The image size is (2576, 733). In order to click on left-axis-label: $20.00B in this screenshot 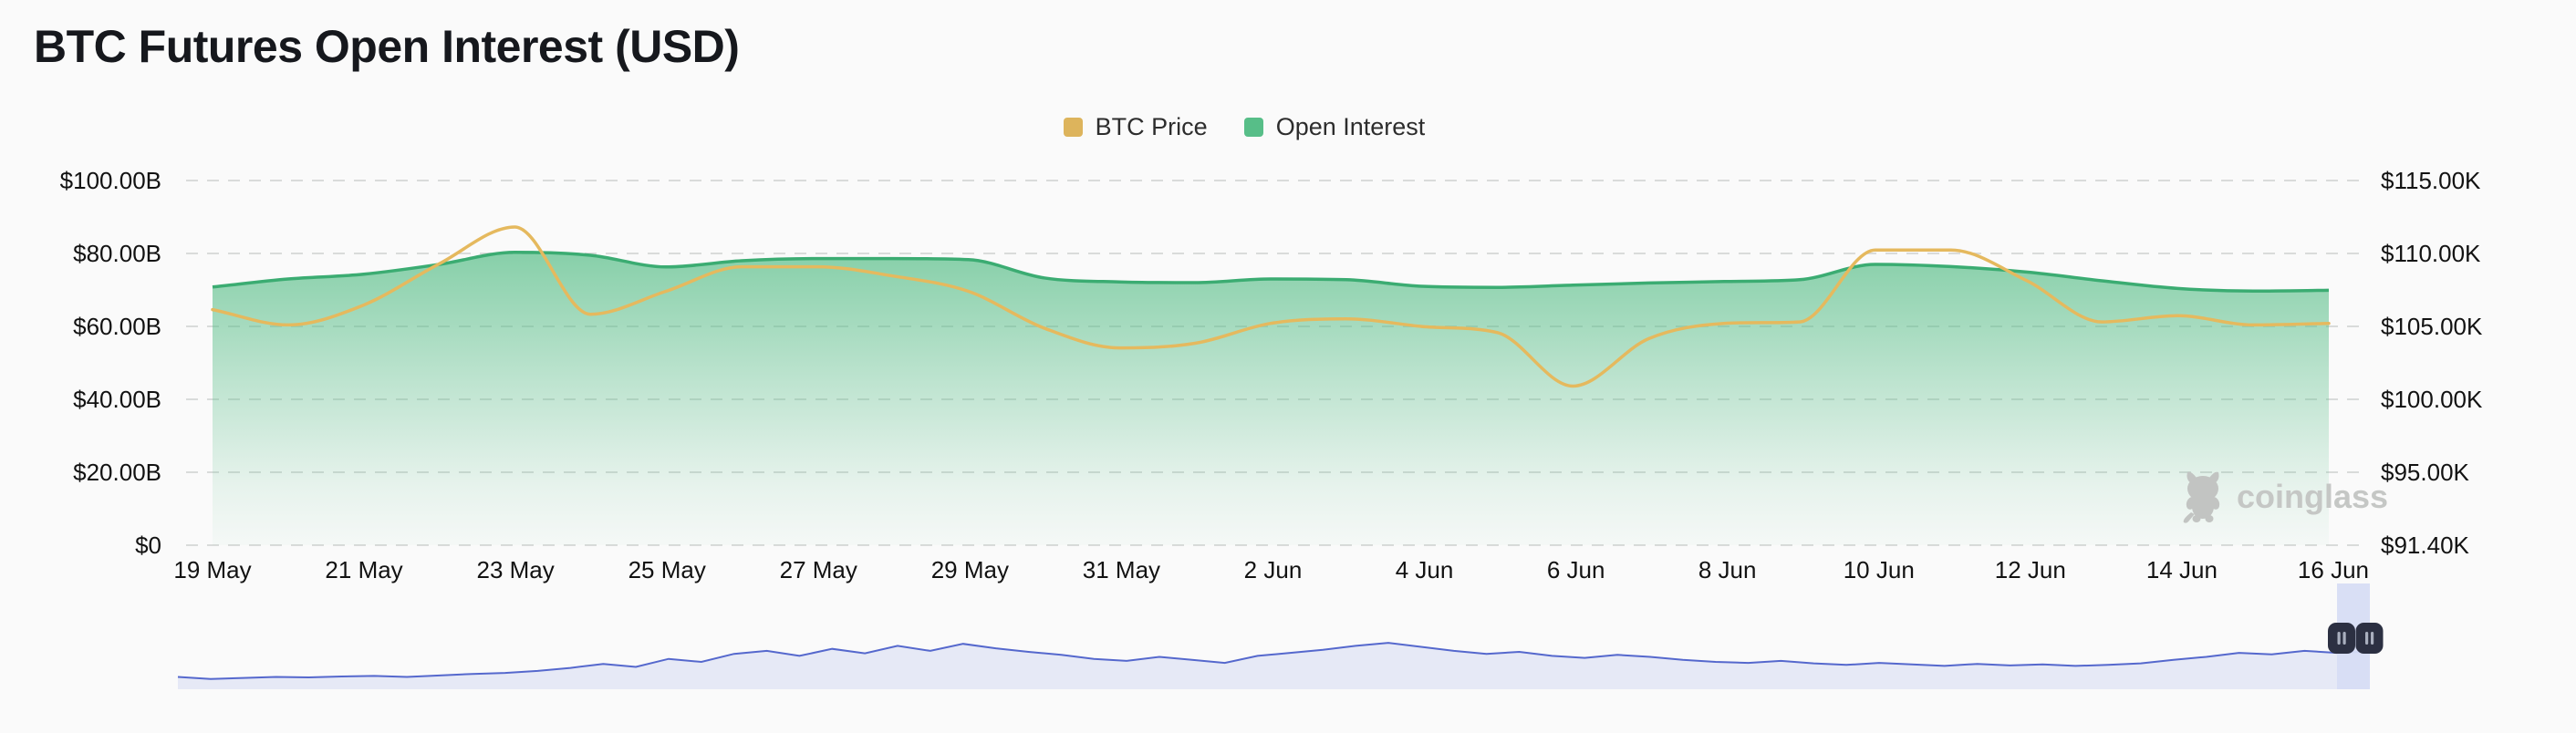, I will do `click(117, 472)`.